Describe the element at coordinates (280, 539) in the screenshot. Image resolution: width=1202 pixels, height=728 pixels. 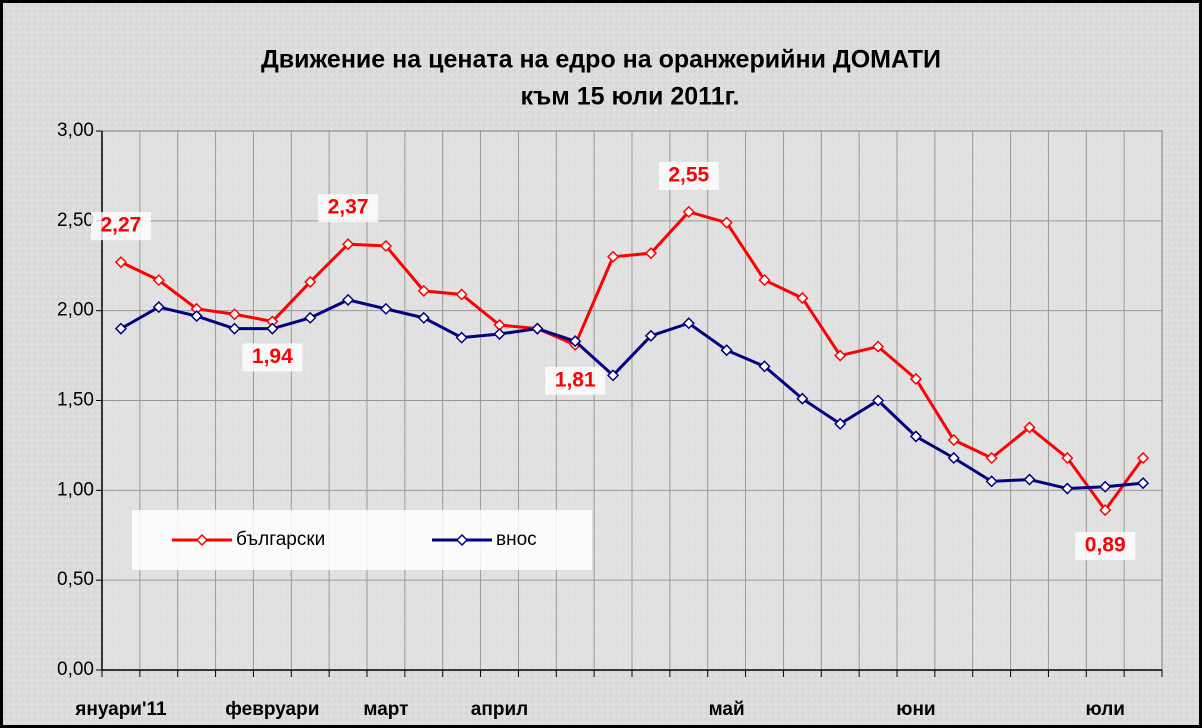
I see `legend-label: български` at that location.